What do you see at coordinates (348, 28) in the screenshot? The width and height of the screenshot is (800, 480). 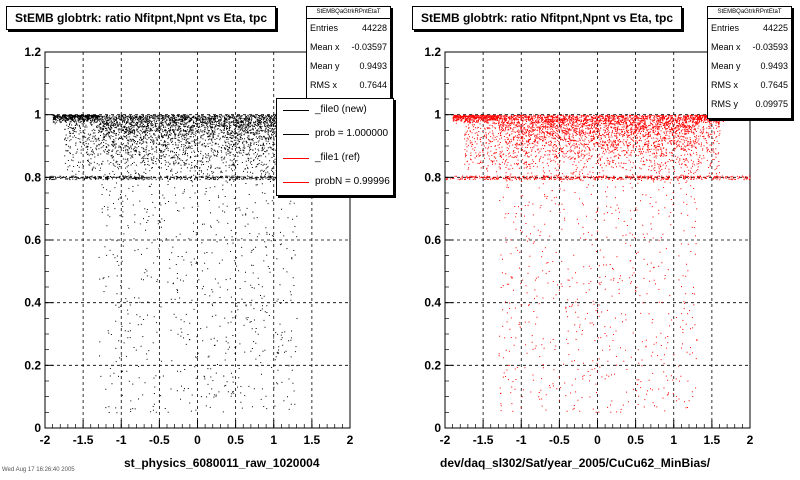 I see `left-stats-row: Entries 44228` at bounding box center [348, 28].